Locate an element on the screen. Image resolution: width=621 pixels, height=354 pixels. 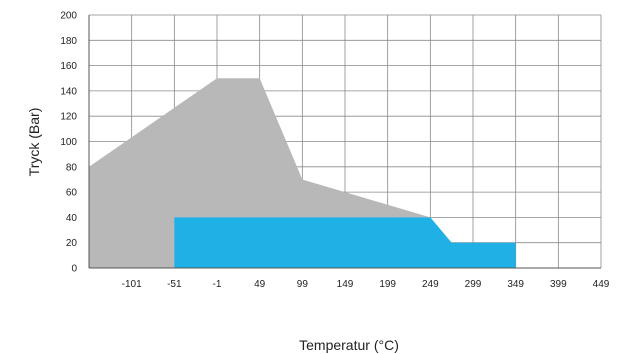
x-tick-label: 299 is located at coordinates (473, 284).